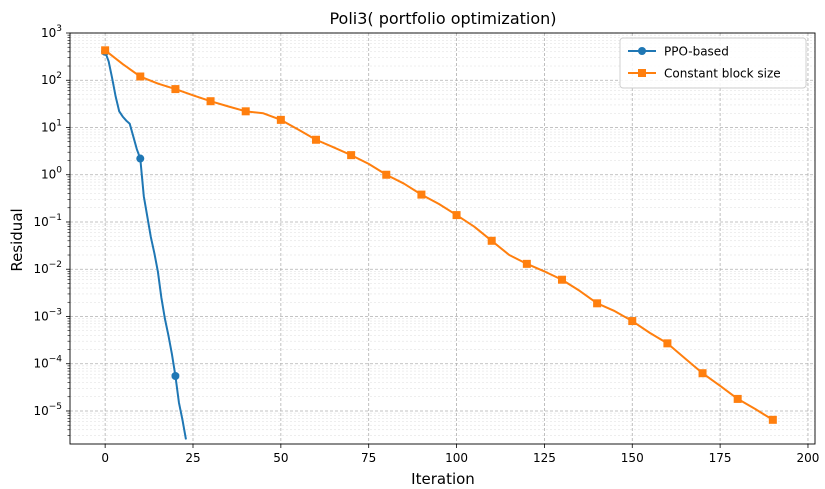 The height and width of the screenshot is (489, 825). What do you see at coordinates (368, 458) in the screenshot?
I see `x-tick-label: 75` at bounding box center [368, 458].